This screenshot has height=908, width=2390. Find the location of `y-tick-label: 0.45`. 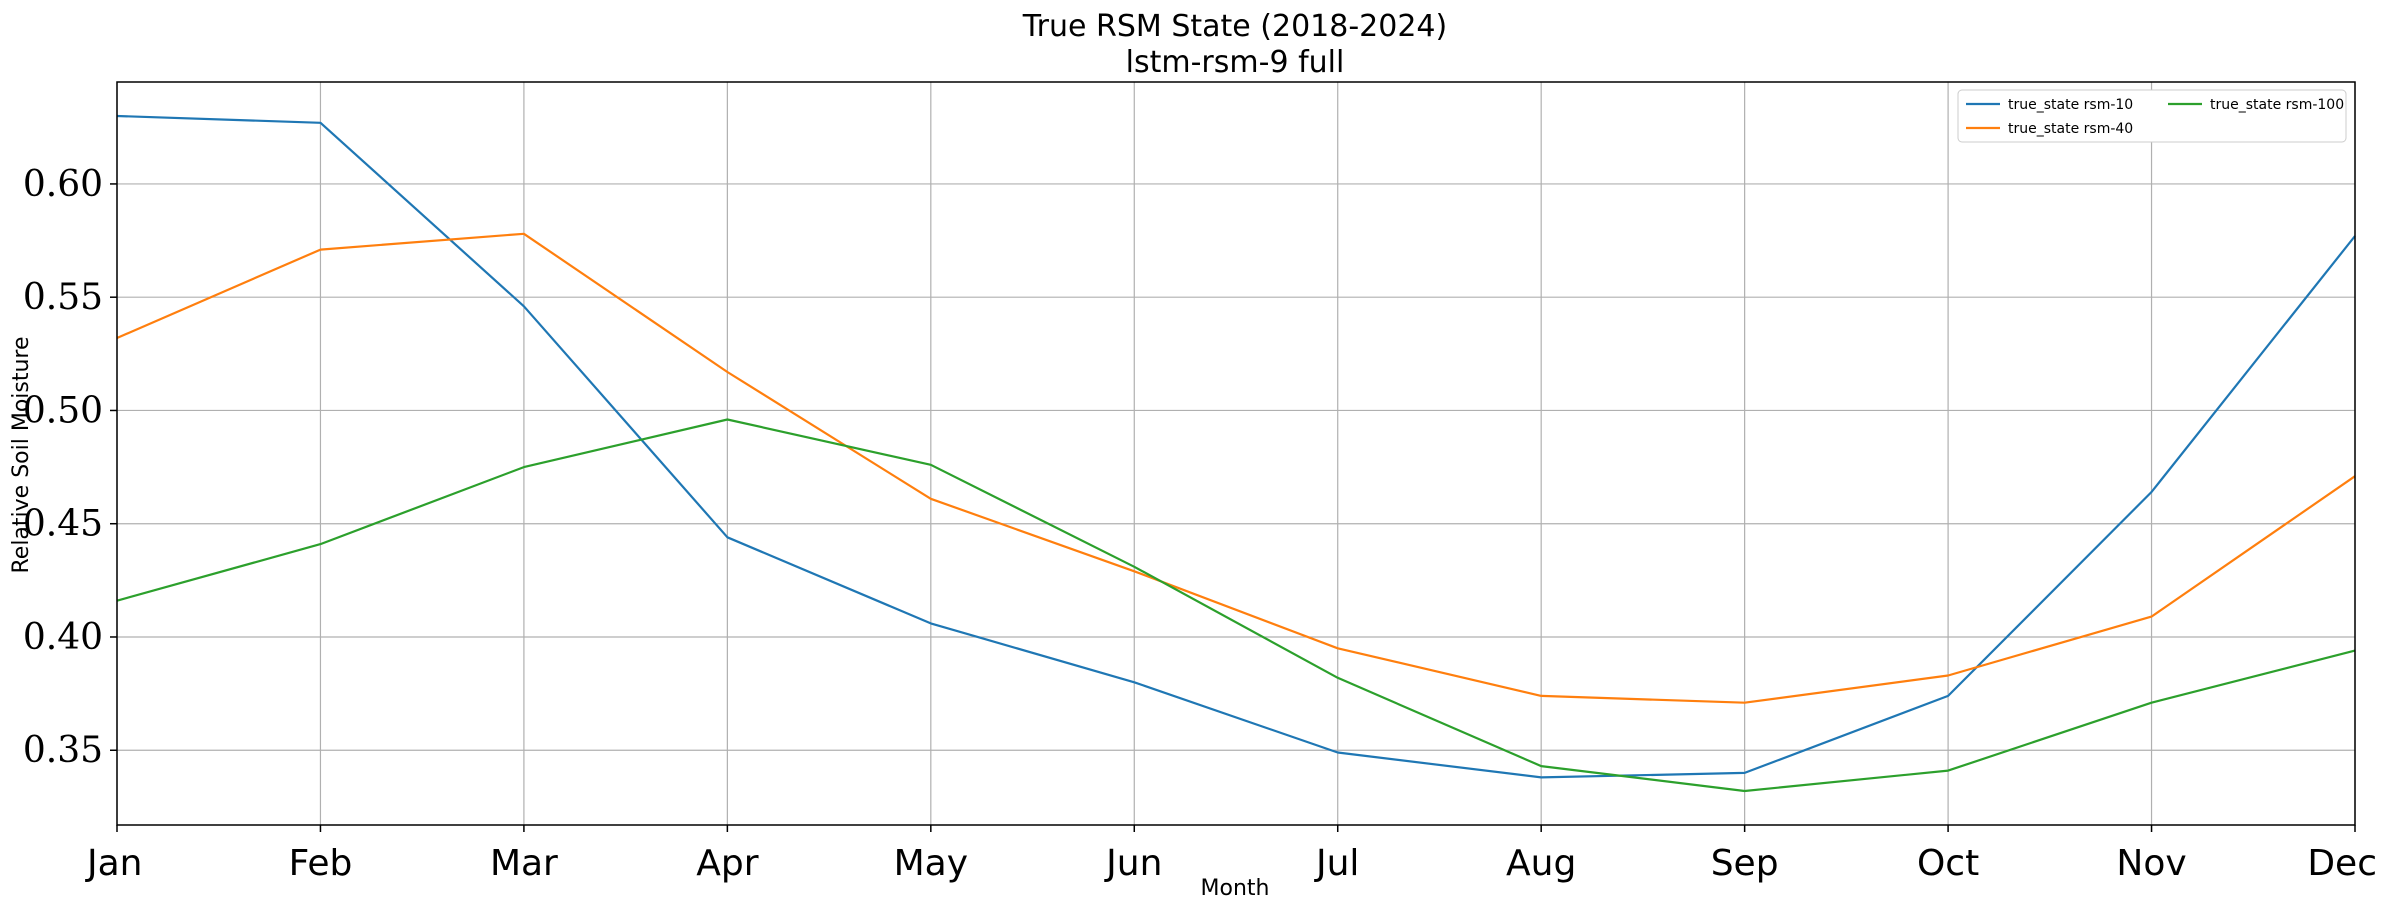

y-tick-label: 0.45 is located at coordinates (63, 524).